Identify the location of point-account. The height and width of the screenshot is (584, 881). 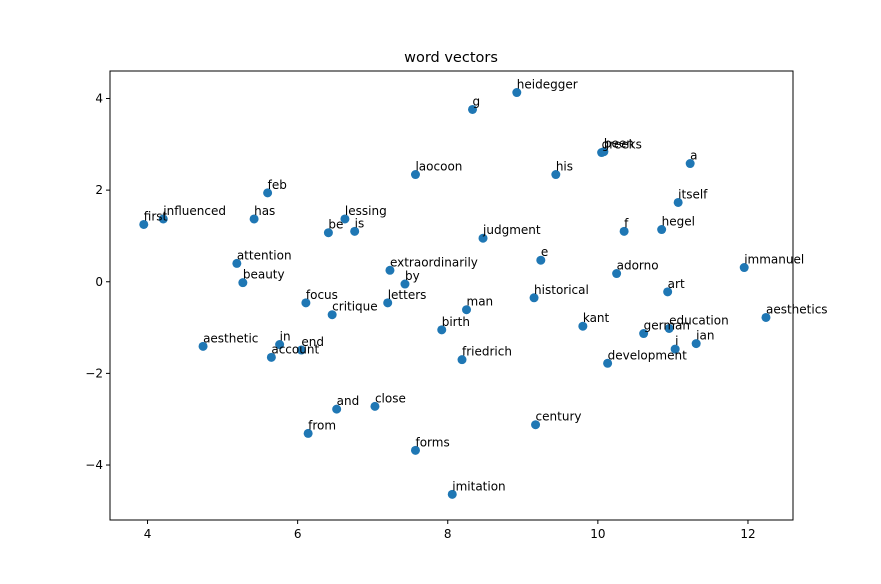
(271, 357).